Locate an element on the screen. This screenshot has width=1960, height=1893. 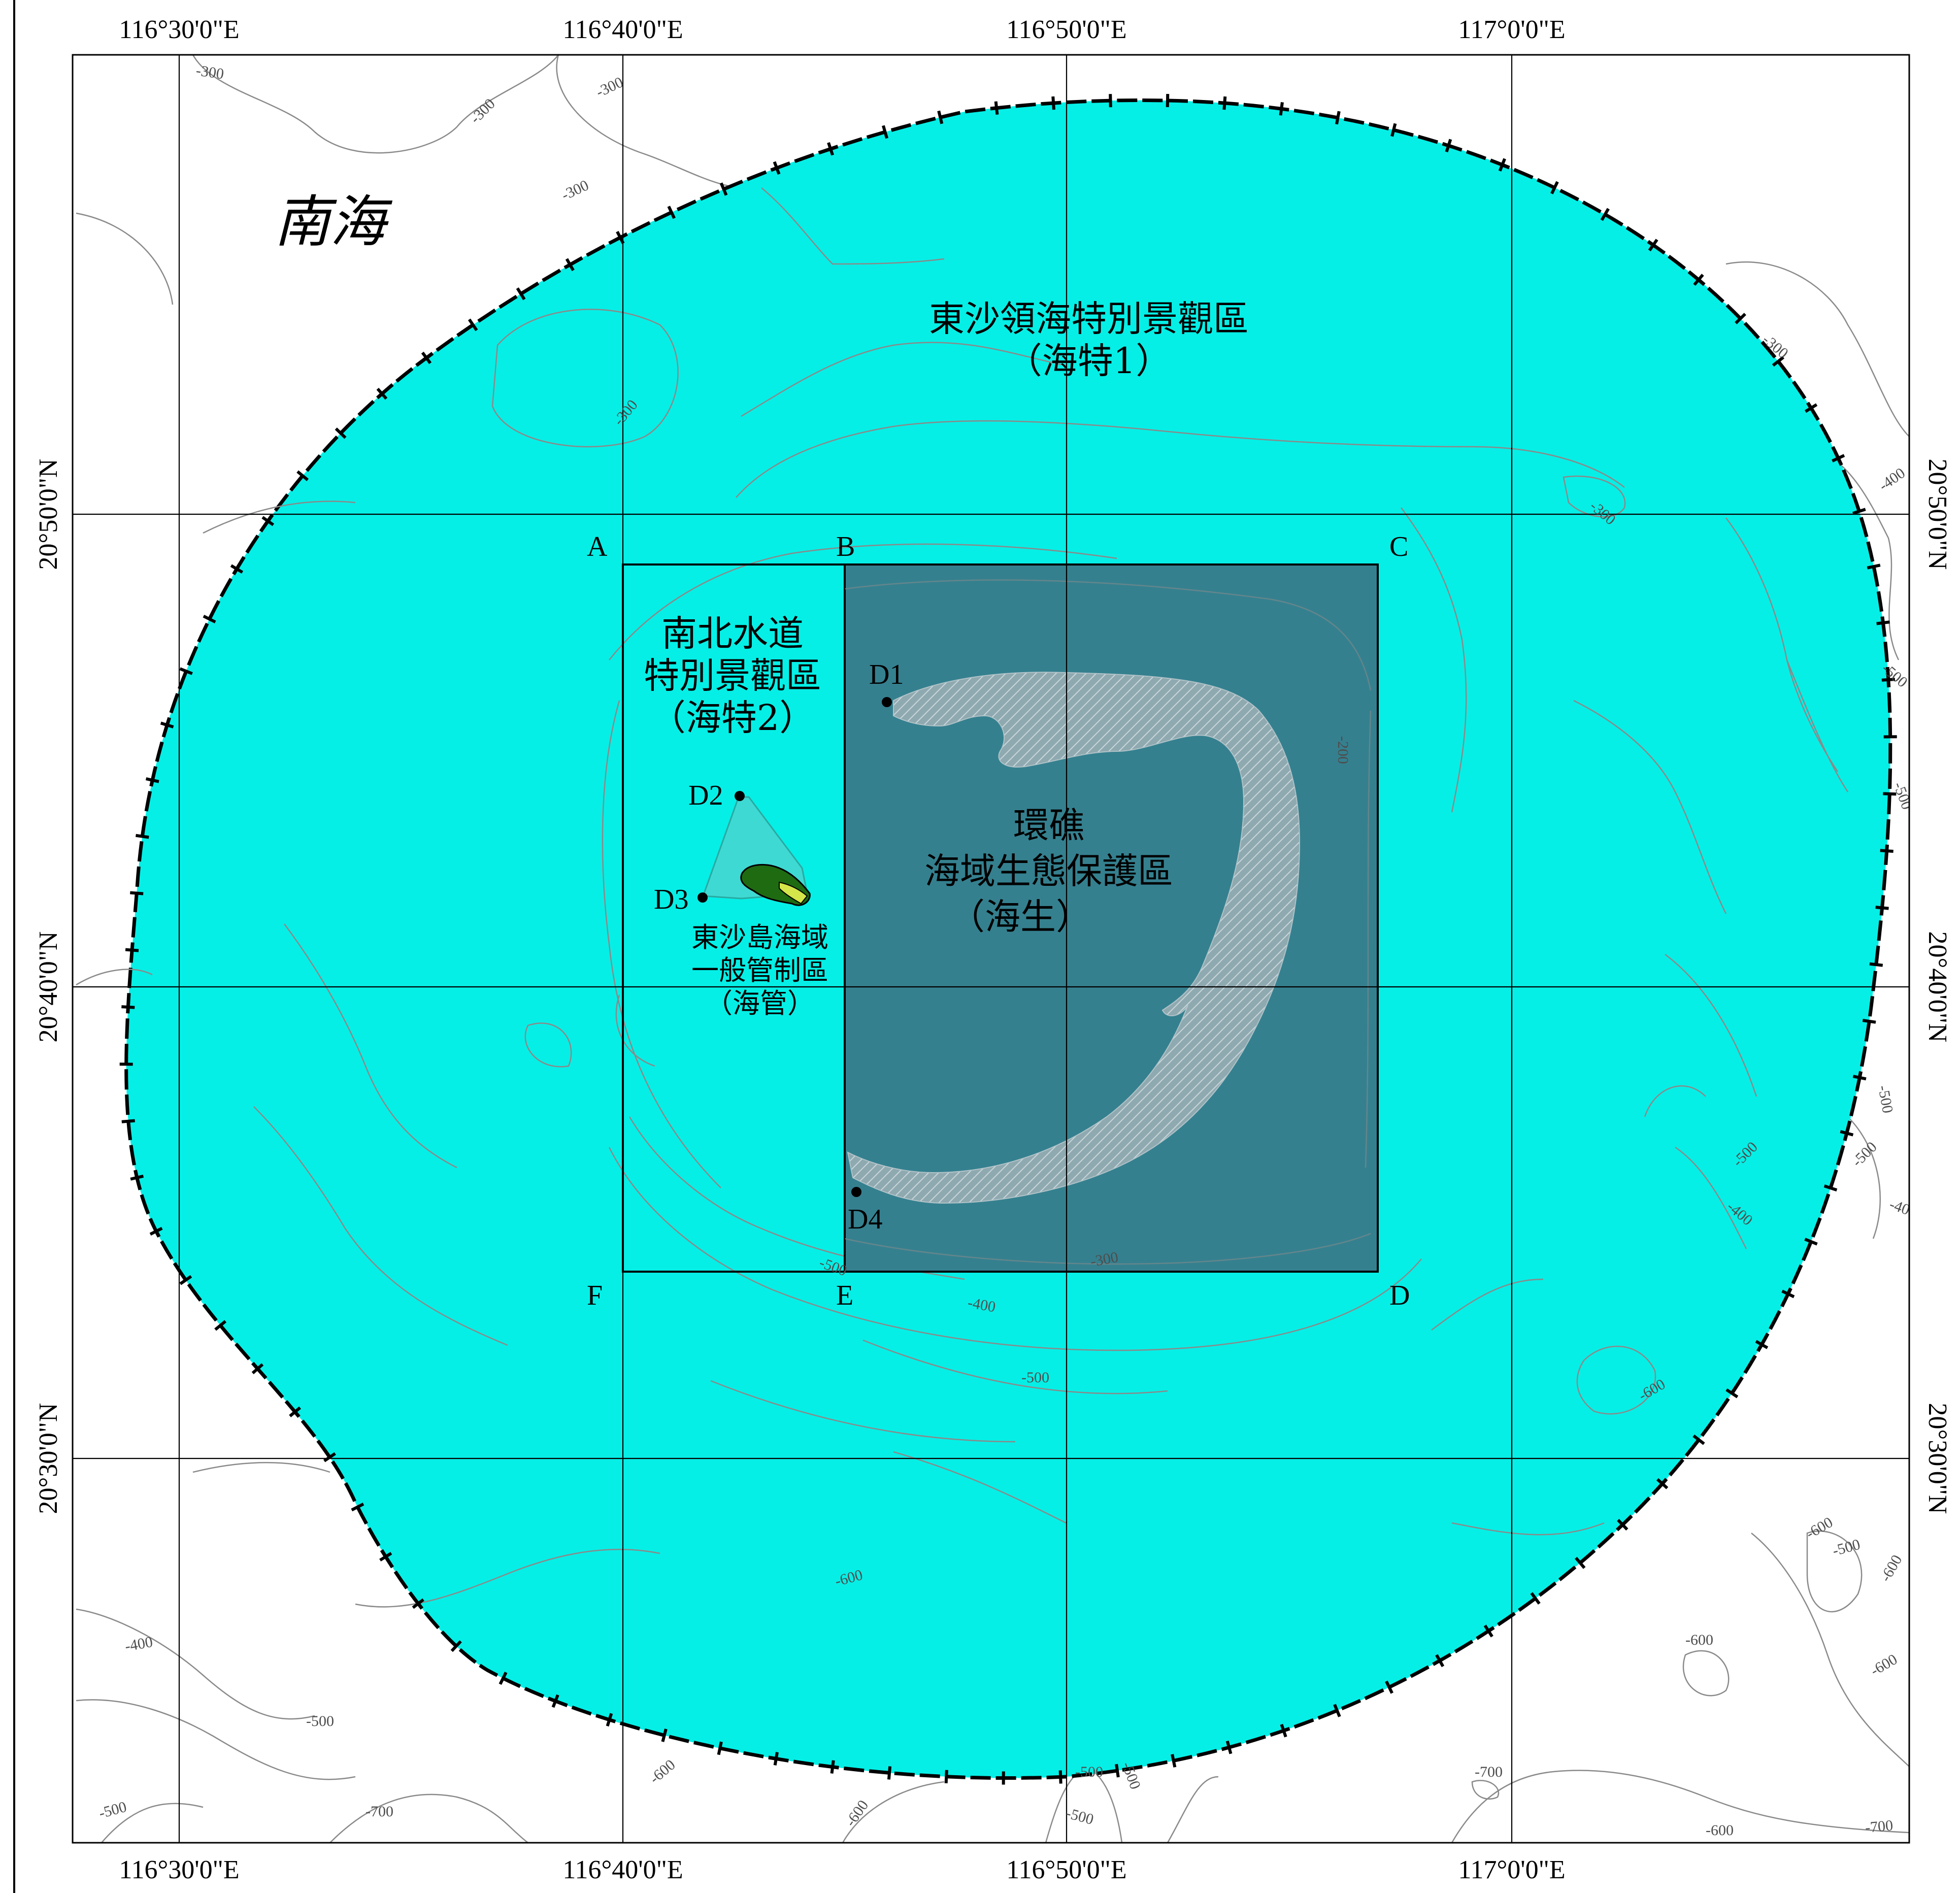
channel-zone-name-2: 特別景觀區 is located at coordinates (732, 675).